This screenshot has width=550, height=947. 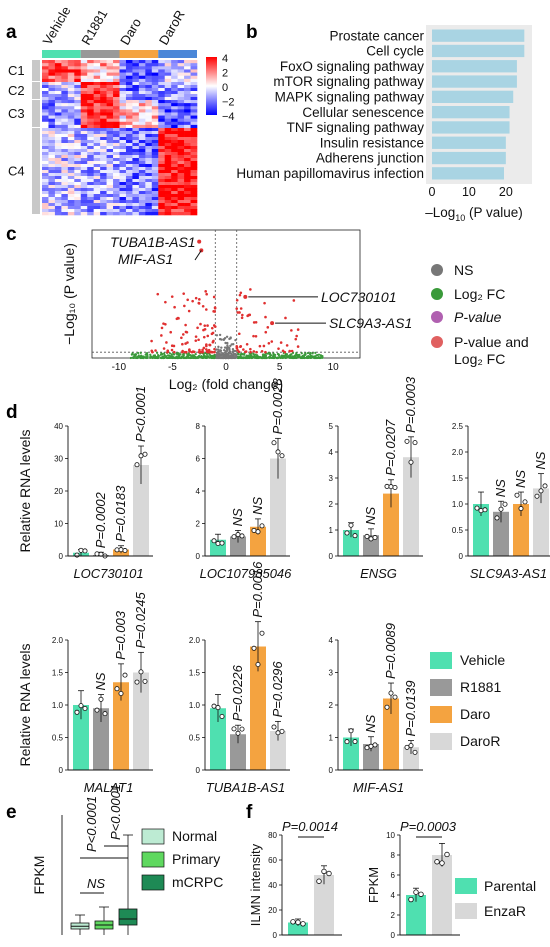 What do you see at coordinates (278, 750) in the screenshot?
I see `bar-DaroR` at bounding box center [278, 750].